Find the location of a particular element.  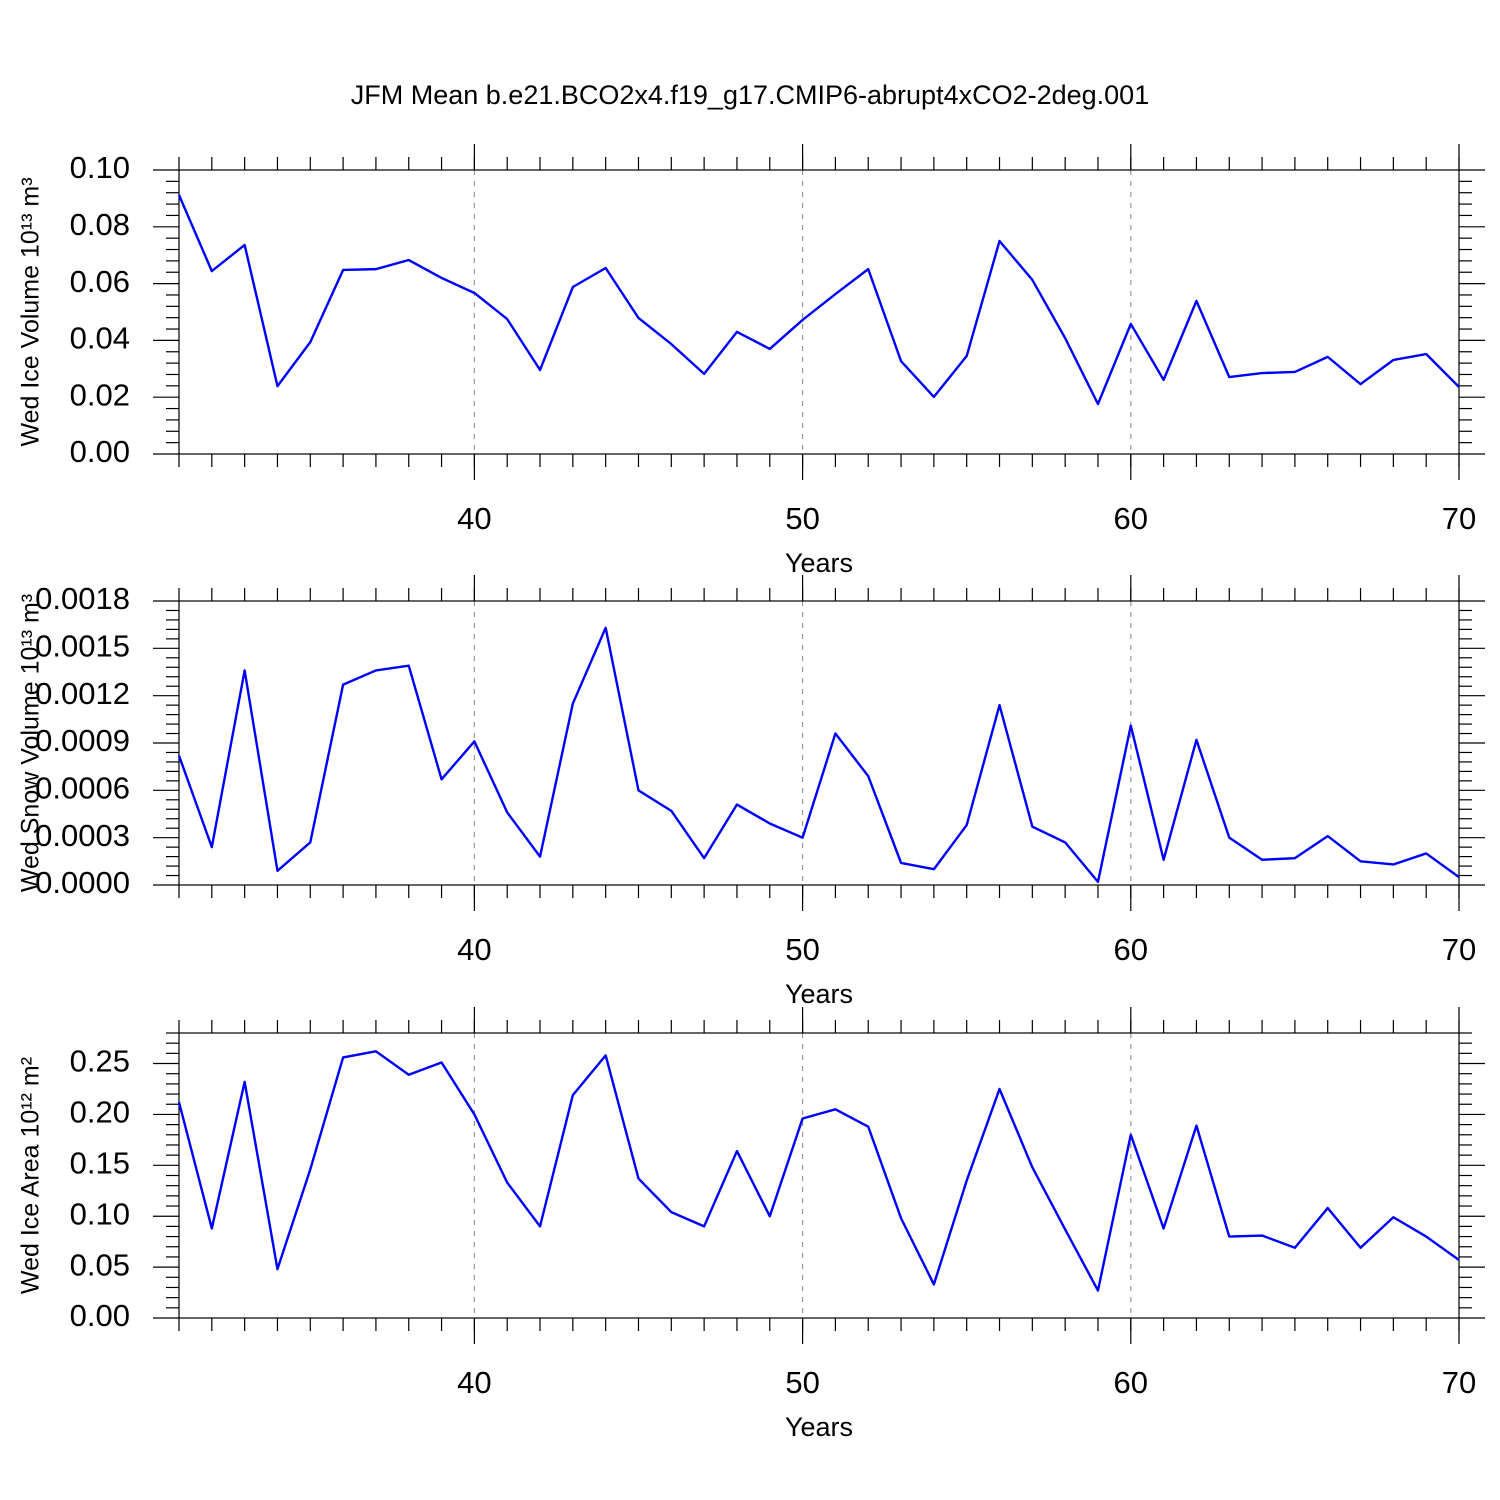

y-axis-label: Wed Ice Area 10¹² m² is located at coordinates (31, 1175).